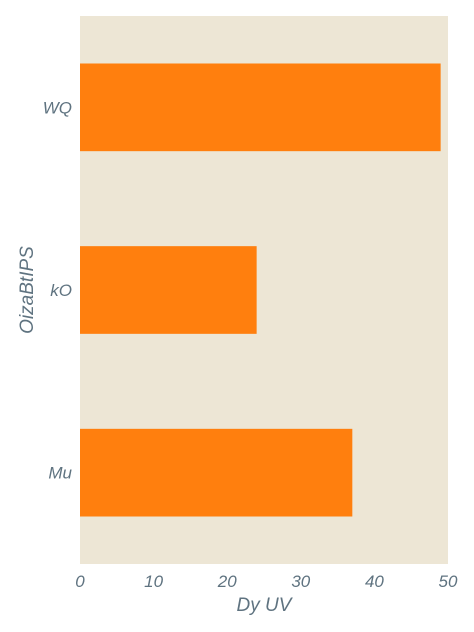 The image size is (474, 632). What do you see at coordinates (374, 581) in the screenshot?
I see `x-tick-label: 40` at bounding box center [374, 581].